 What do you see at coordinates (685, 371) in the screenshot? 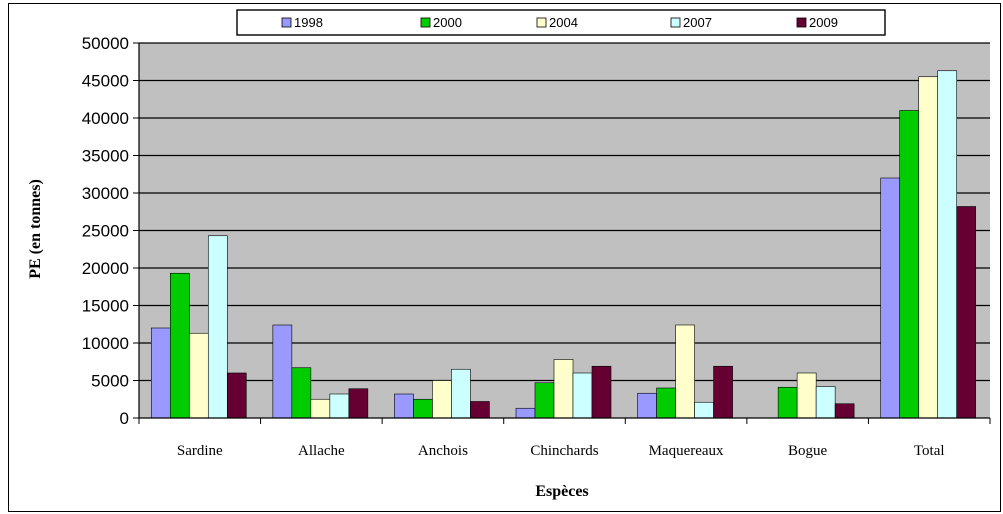
I see `bar-maquereaux-2004` at bounding box center [685, 371].